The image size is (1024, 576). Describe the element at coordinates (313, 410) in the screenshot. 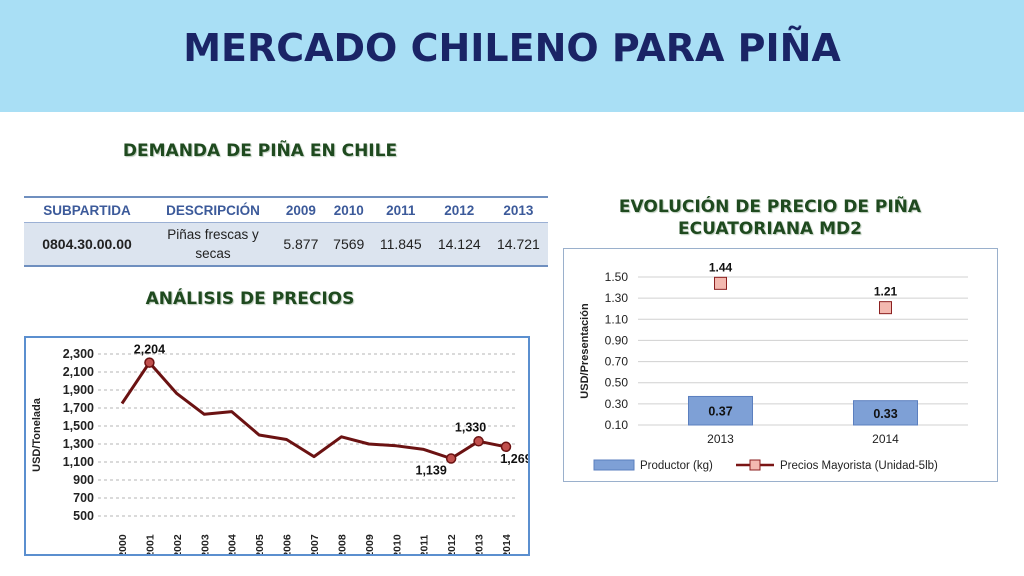

I see `price-line` at that location.